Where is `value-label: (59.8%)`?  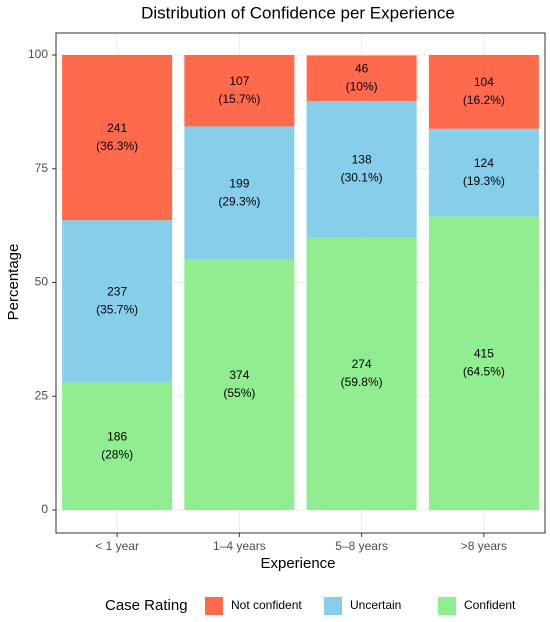 value-label: (59.8%) is located at coordinates (362, 382).